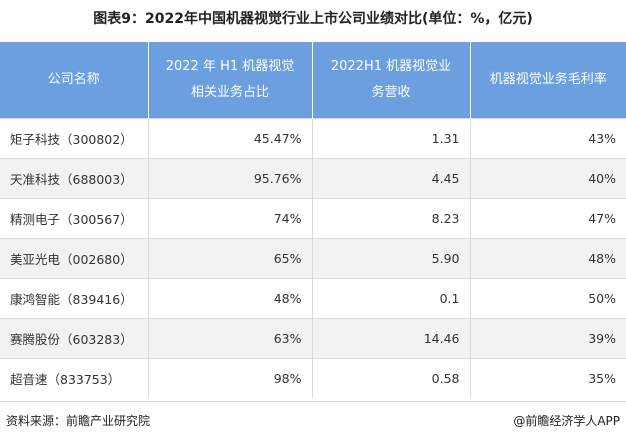 The image size is (626, 441). Describe the element at coordinates (230, 338) in the screenshot. I see `cell-value: 63%` at that location.